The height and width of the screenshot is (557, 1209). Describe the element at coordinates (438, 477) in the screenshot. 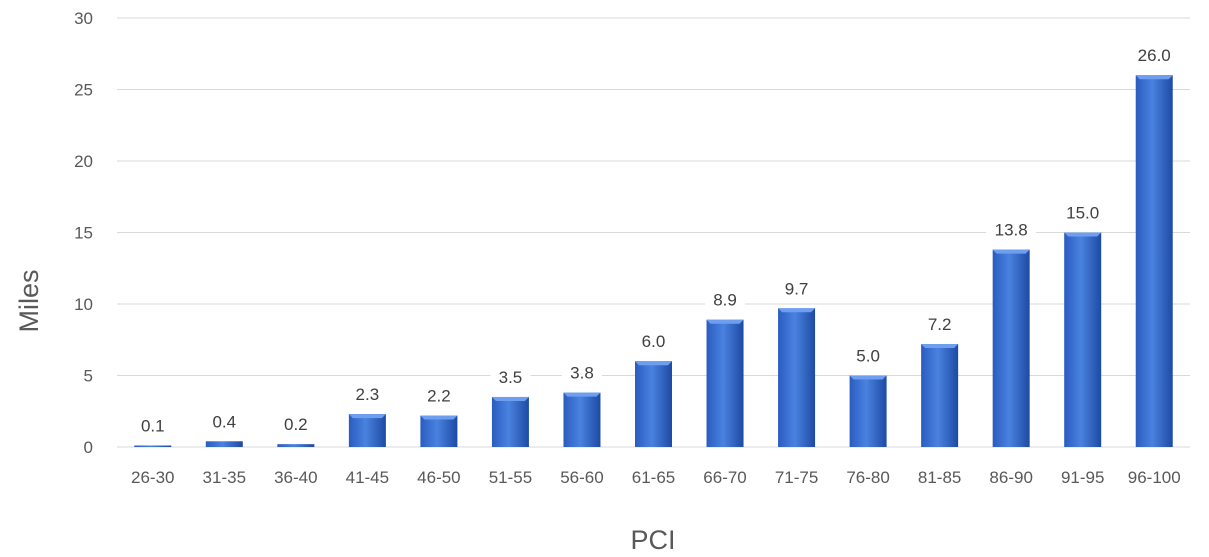

I see `x-tick-label: 46-50` at that location.